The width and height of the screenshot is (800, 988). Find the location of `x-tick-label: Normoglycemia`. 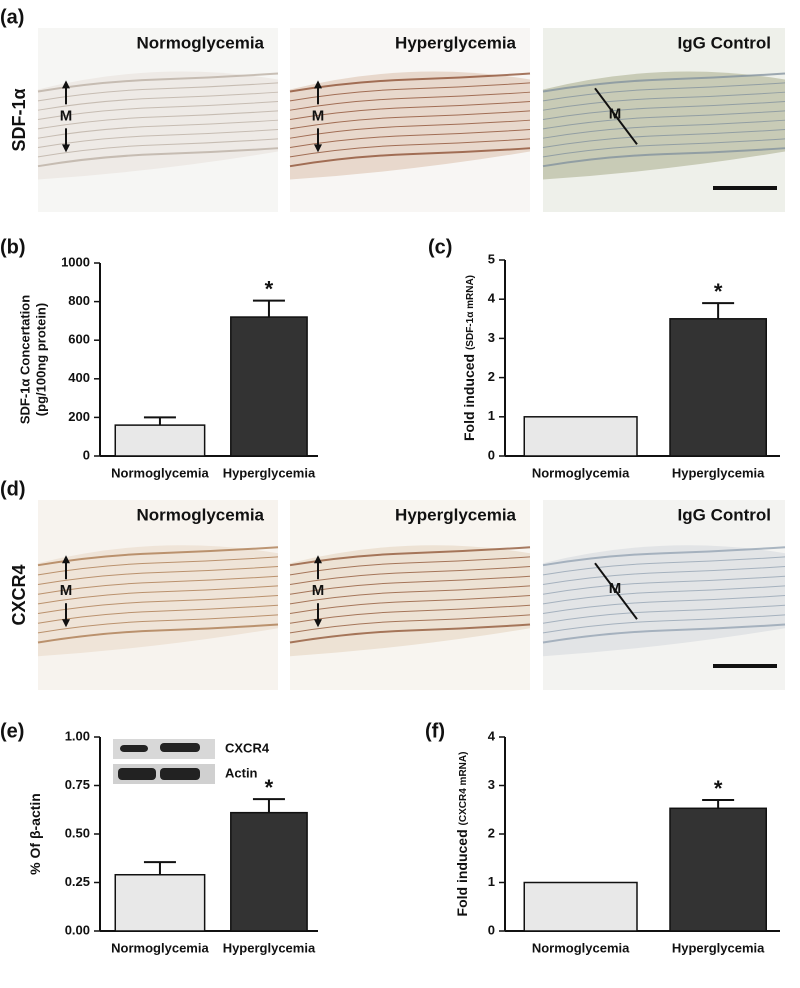

x-tick-label: Normoglycemia is located at coordinates (581, 947).